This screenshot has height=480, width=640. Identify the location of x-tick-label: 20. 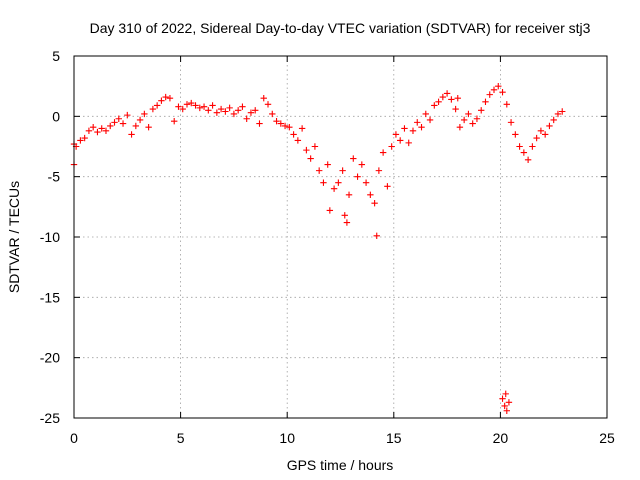
(501, 438).